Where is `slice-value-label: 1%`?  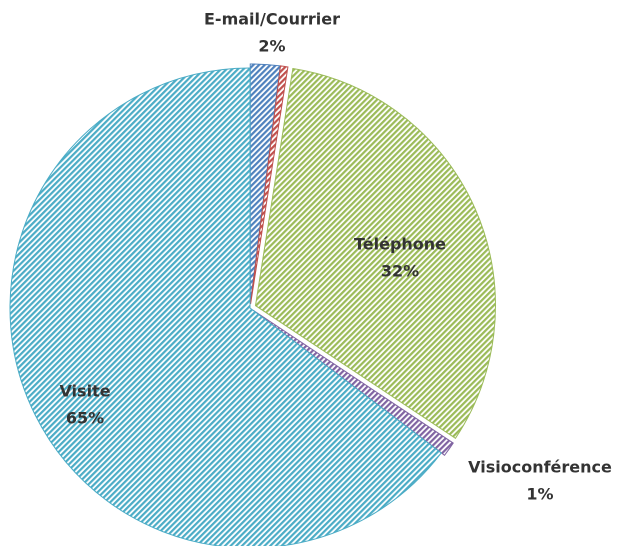
slice-value-label: 1% is located at coordinates (539, 494).